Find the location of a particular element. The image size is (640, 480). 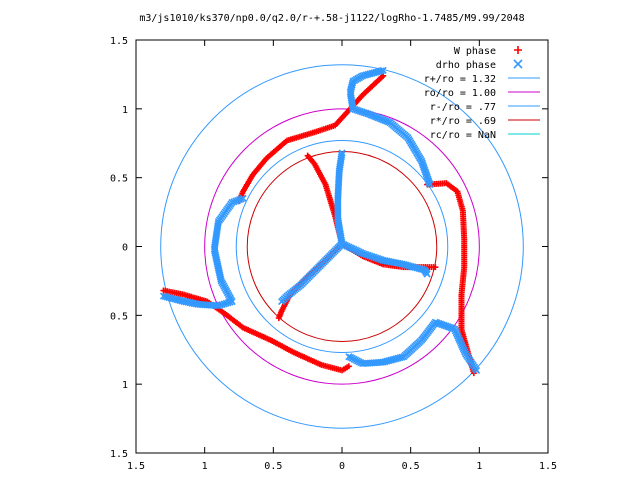

legend-marker-x is located at coordinates (518, 64).